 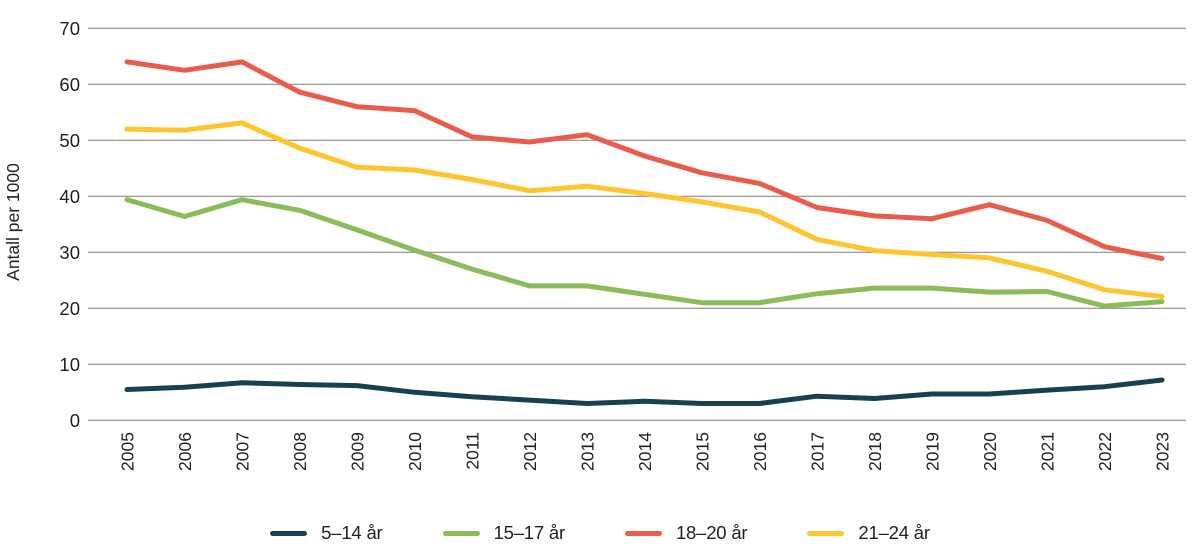 I want to click on legend-item-0: 5–14 år, so click(x=326, y=533).